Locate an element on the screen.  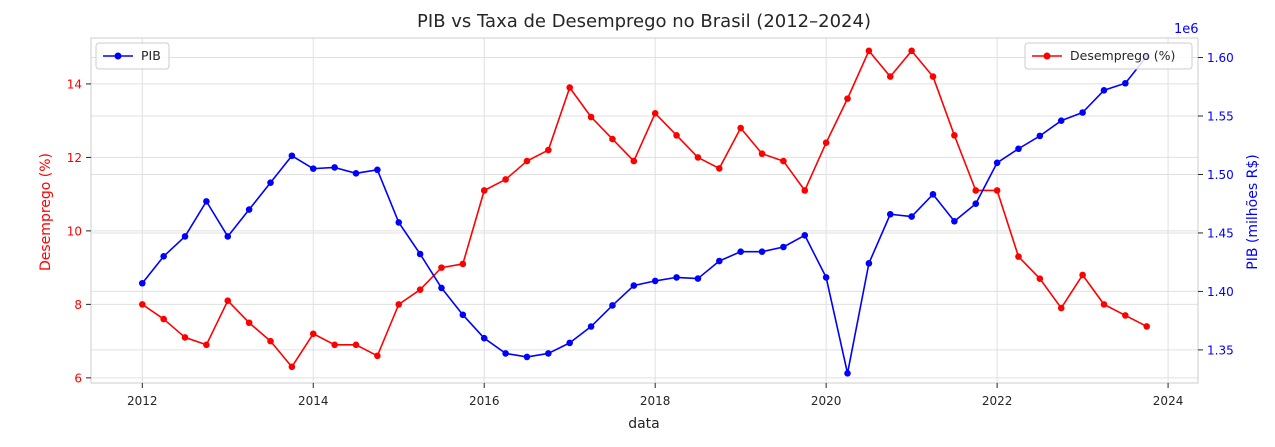
x-tick-label: 2012 is located at coordinates (142, 401).